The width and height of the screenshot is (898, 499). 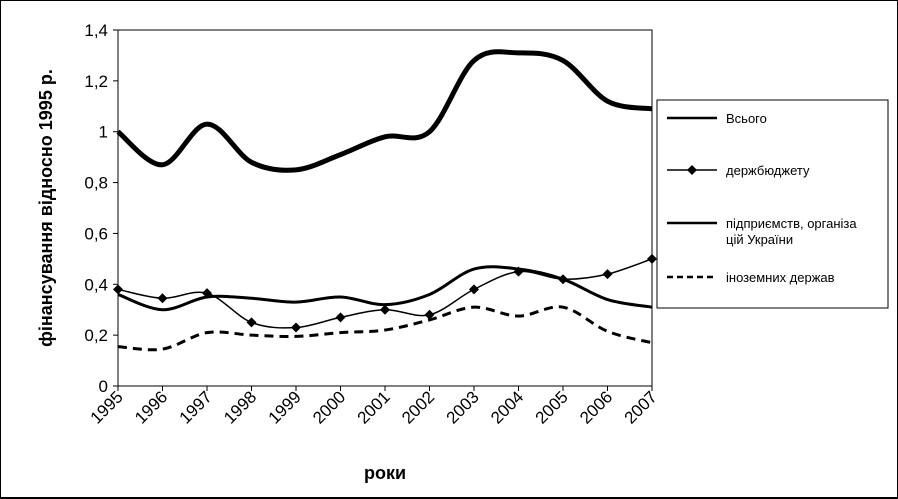 What do you see at coordinates (780, 277) in the screenshot?
I see `legend-label: іноземних держав` at bounding box center [780, 277].